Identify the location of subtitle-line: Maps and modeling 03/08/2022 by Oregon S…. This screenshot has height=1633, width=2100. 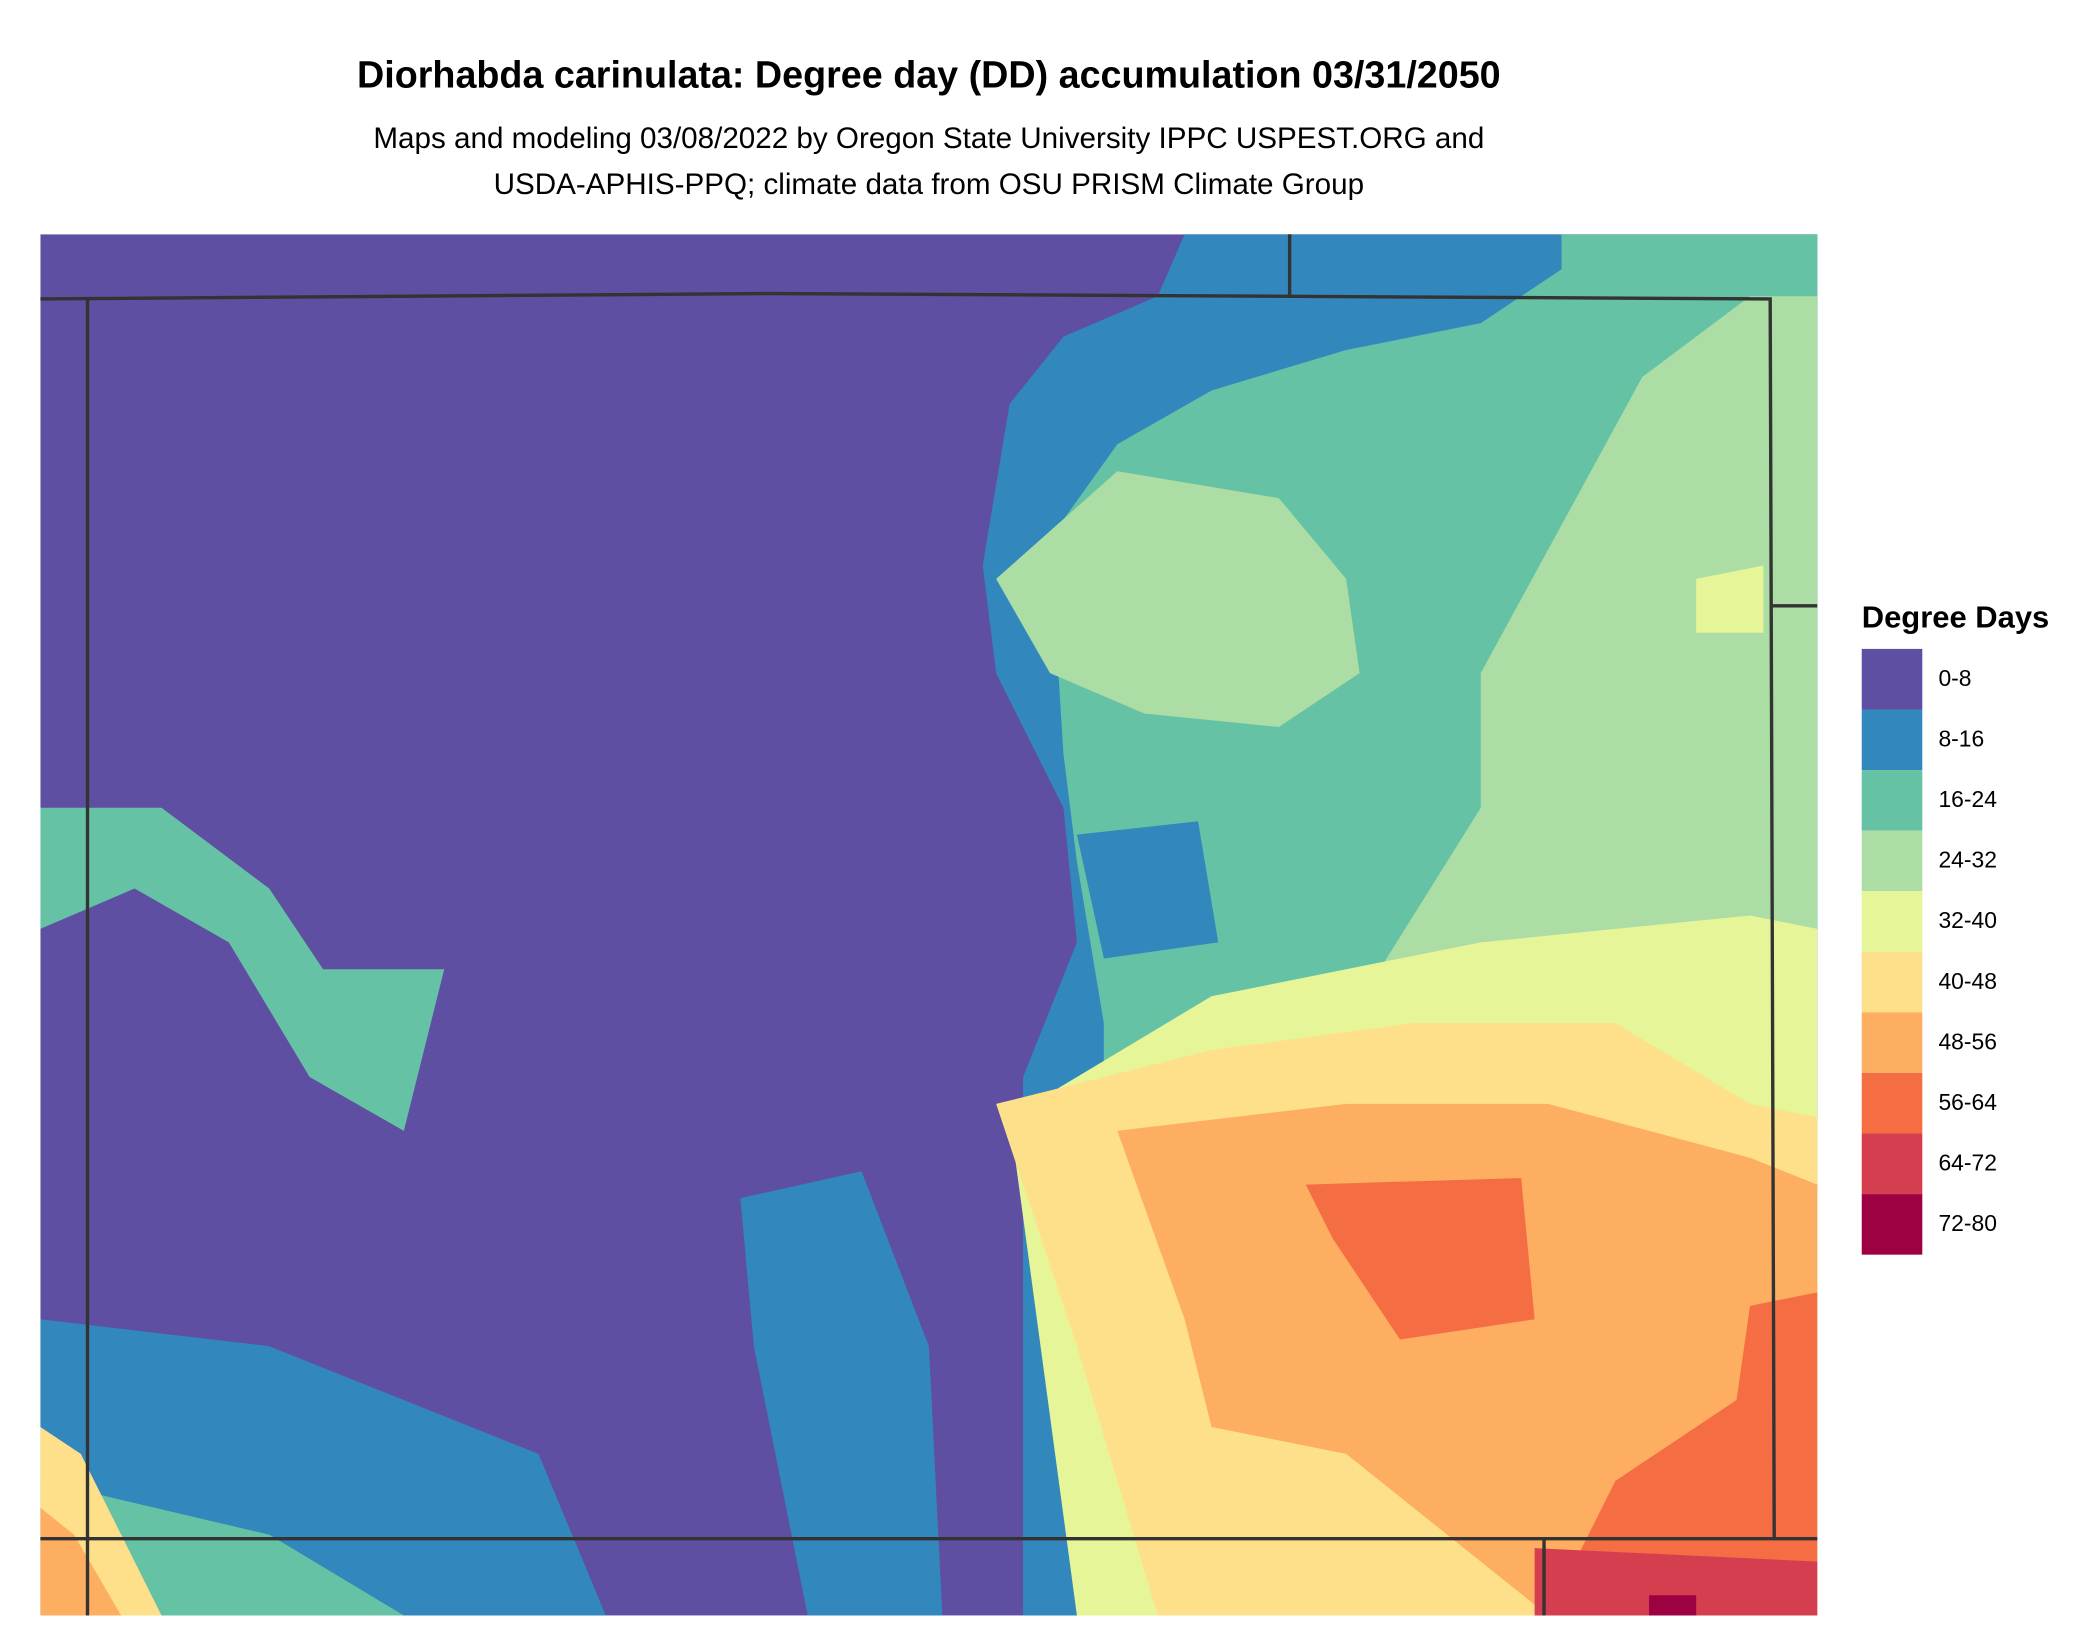
(928, 138).